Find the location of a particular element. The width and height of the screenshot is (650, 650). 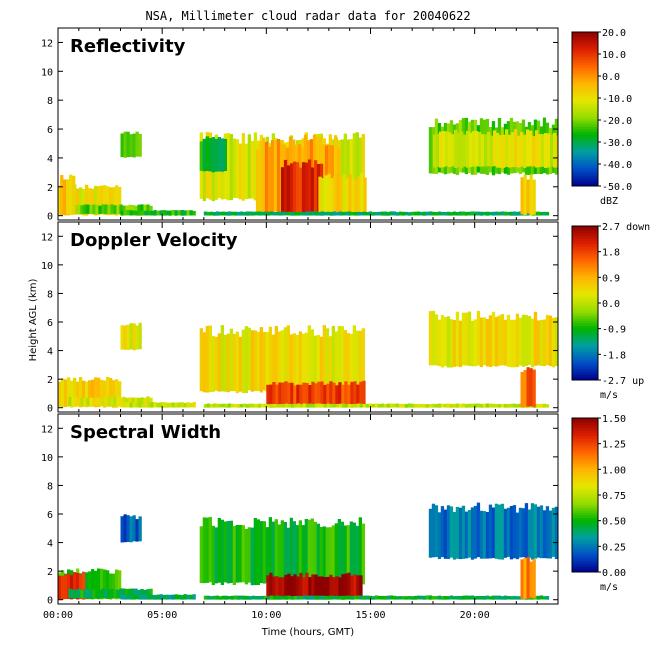

colorbar-tick-label: -20.0 is located at coordinates (617, 121).